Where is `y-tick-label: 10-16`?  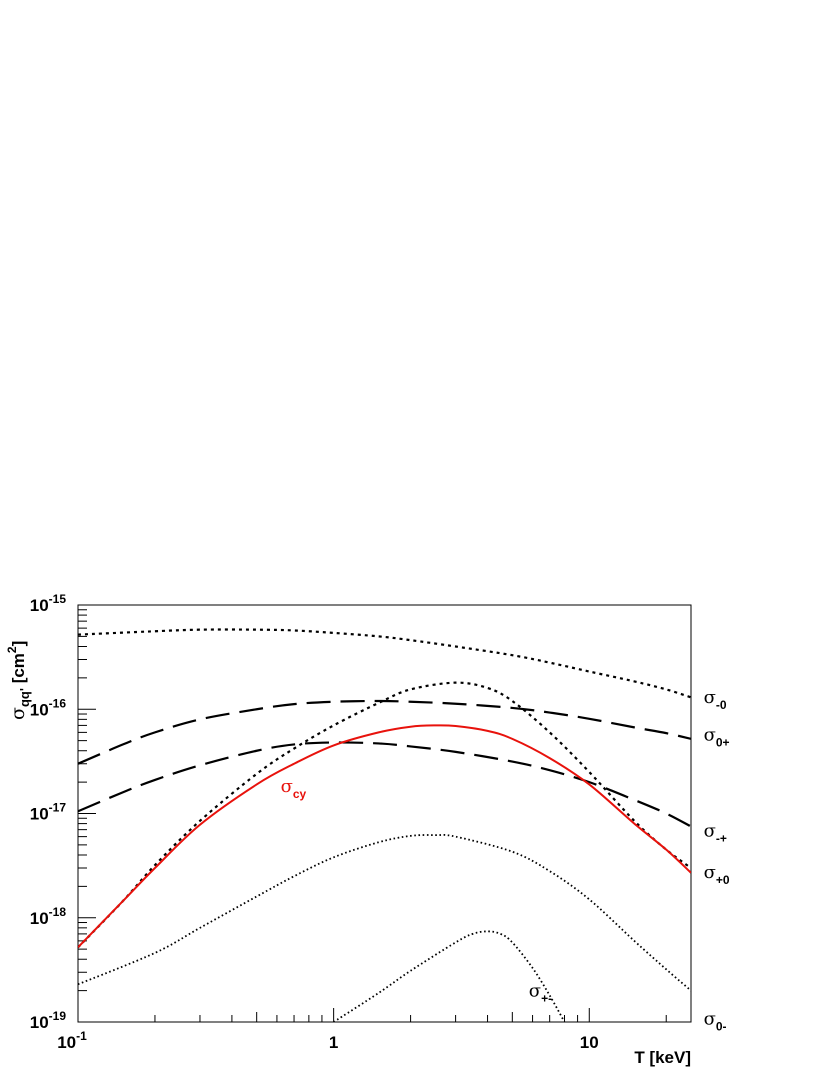 y-tick-label: 10-16 is located at coordinates (48, 707).